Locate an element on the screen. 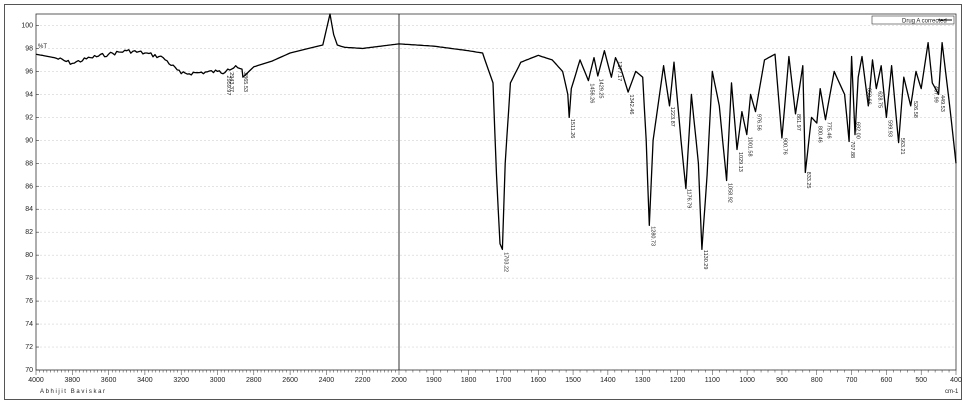 This screenshot has width=966, height=405. peak-label: 526.58 is located at coordinates (915, 109).